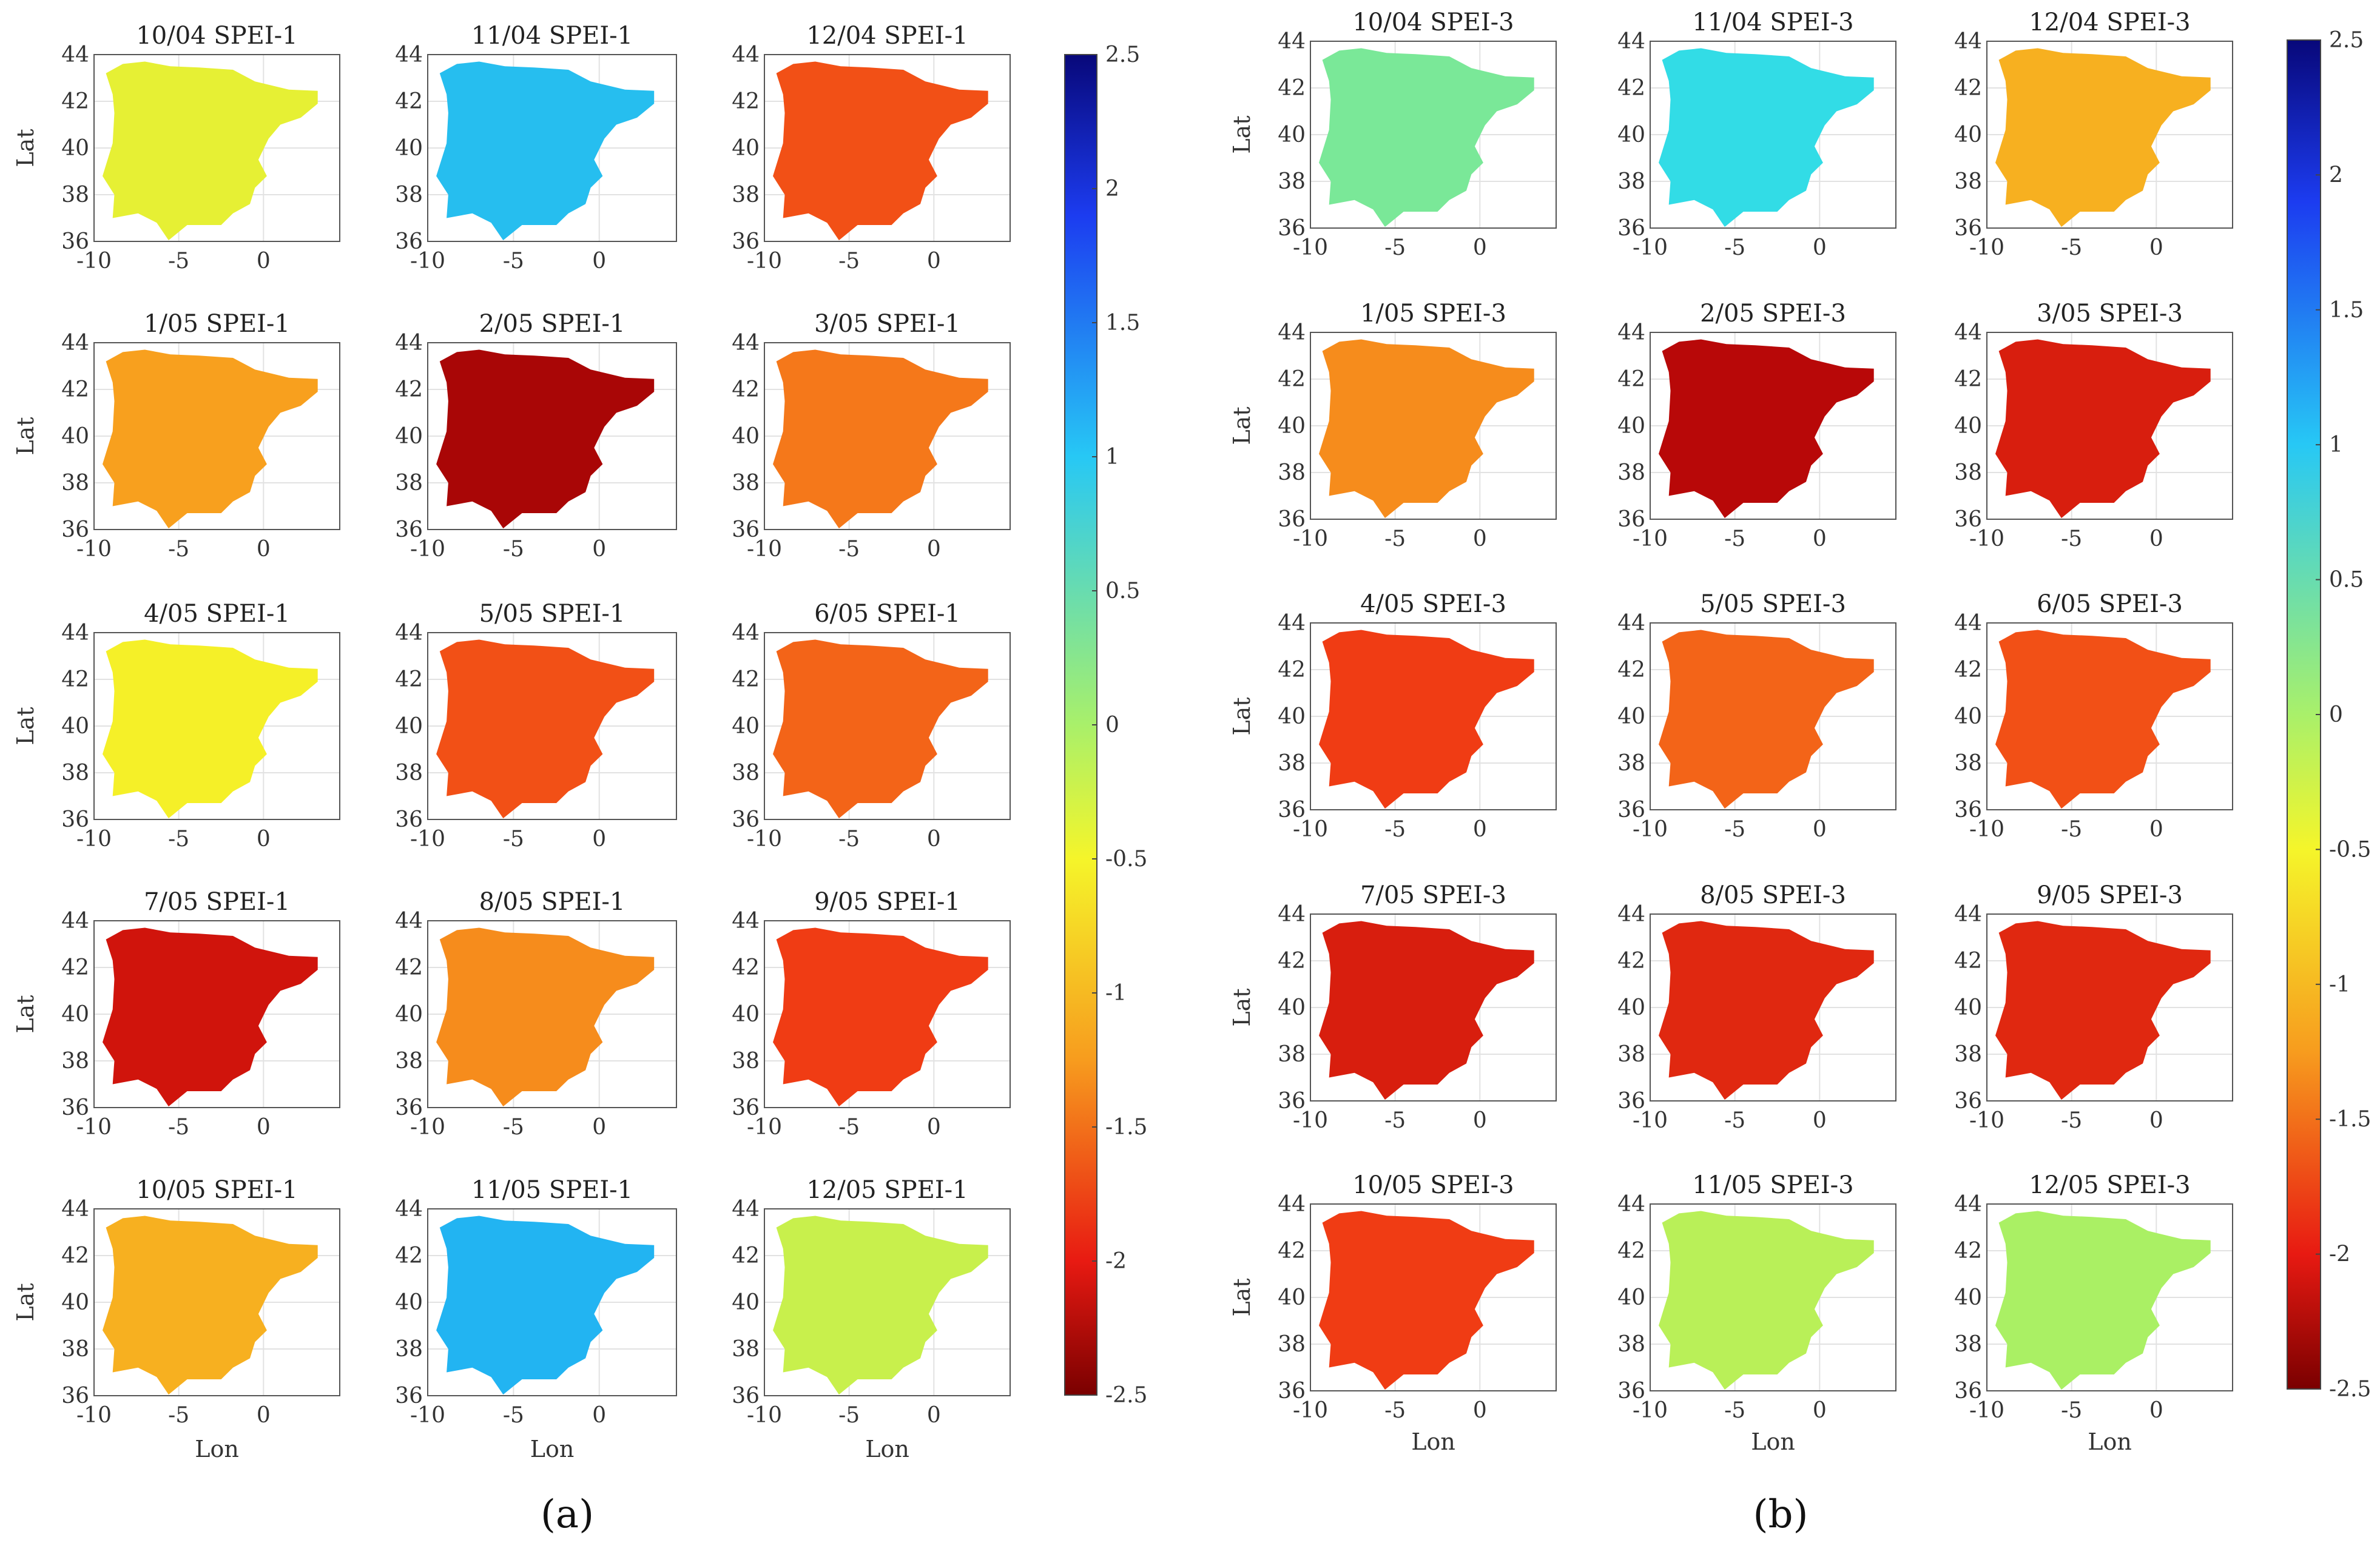  Describe the element at coordinates (1772, 1185) in the screenshot. I see `map-title: 11/05 SPEI-3` at that location.